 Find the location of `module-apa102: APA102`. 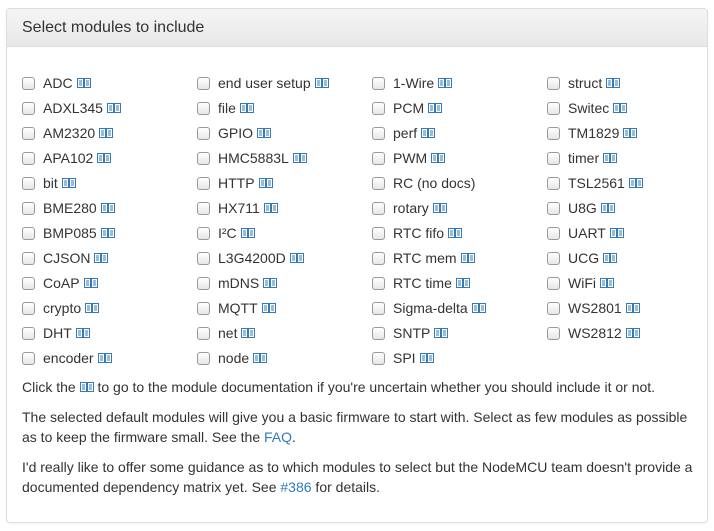

module-apa102: APA102 is located at coordinates (67, 158).